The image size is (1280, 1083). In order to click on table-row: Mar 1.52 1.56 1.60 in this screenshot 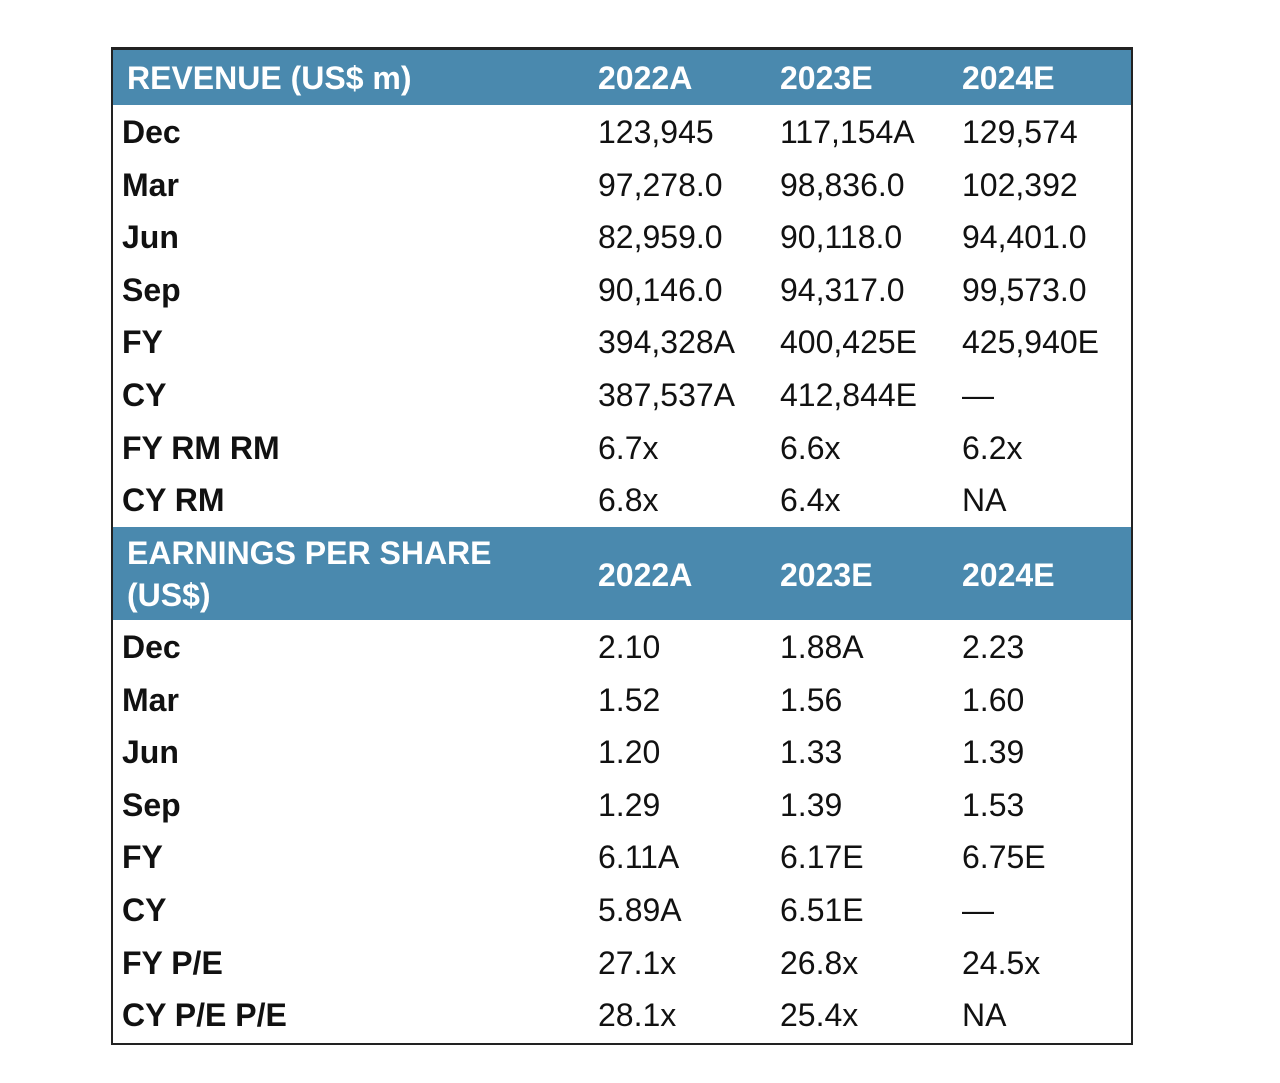, I will do `click(622, 700)`.